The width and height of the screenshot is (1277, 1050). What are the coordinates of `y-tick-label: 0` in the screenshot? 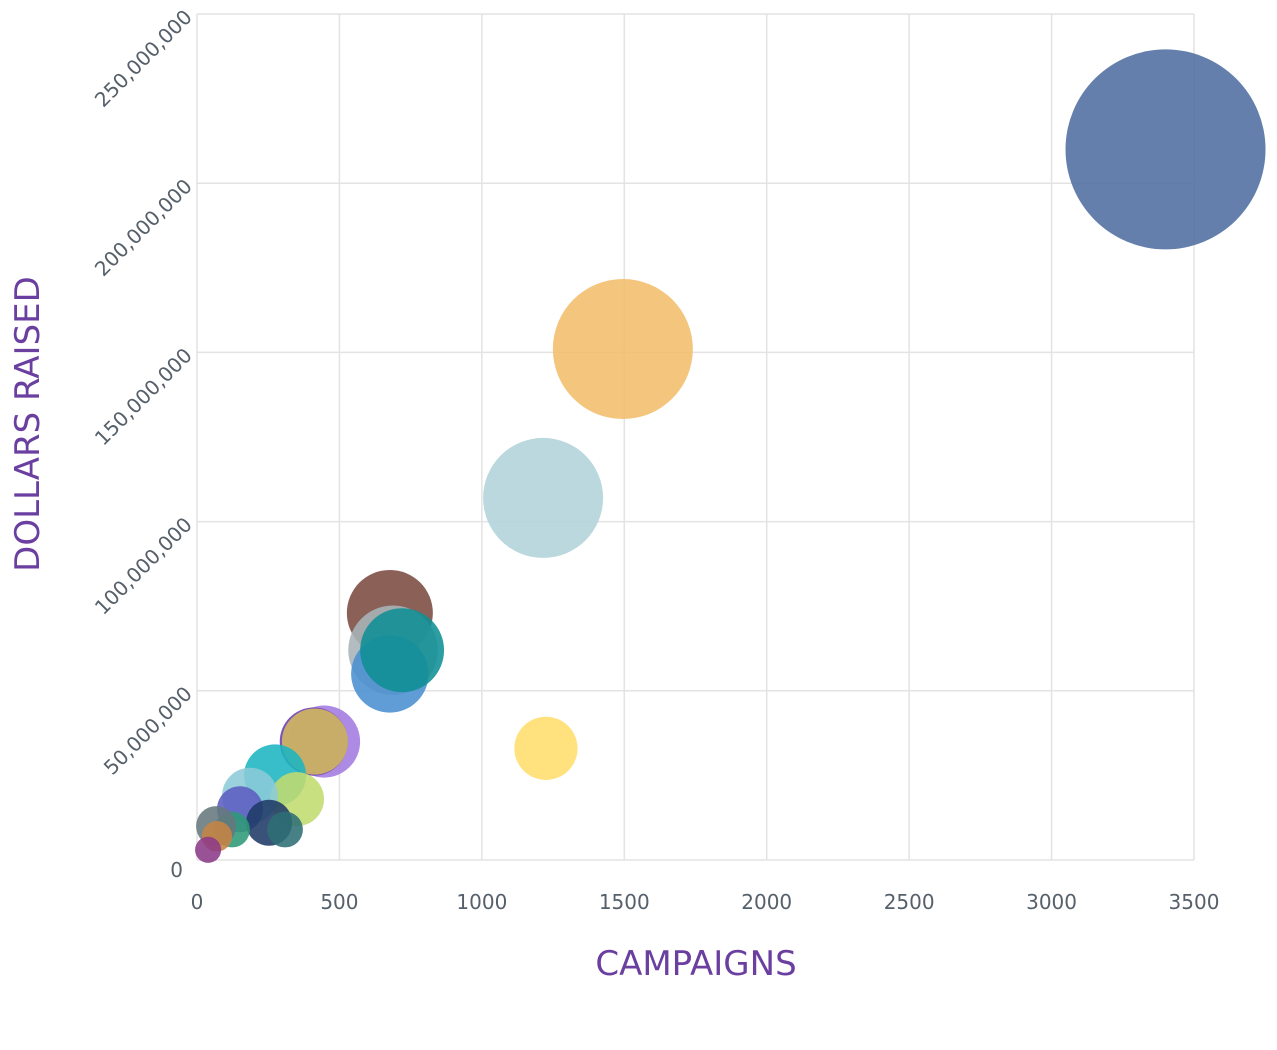 It's located at (176, 870).